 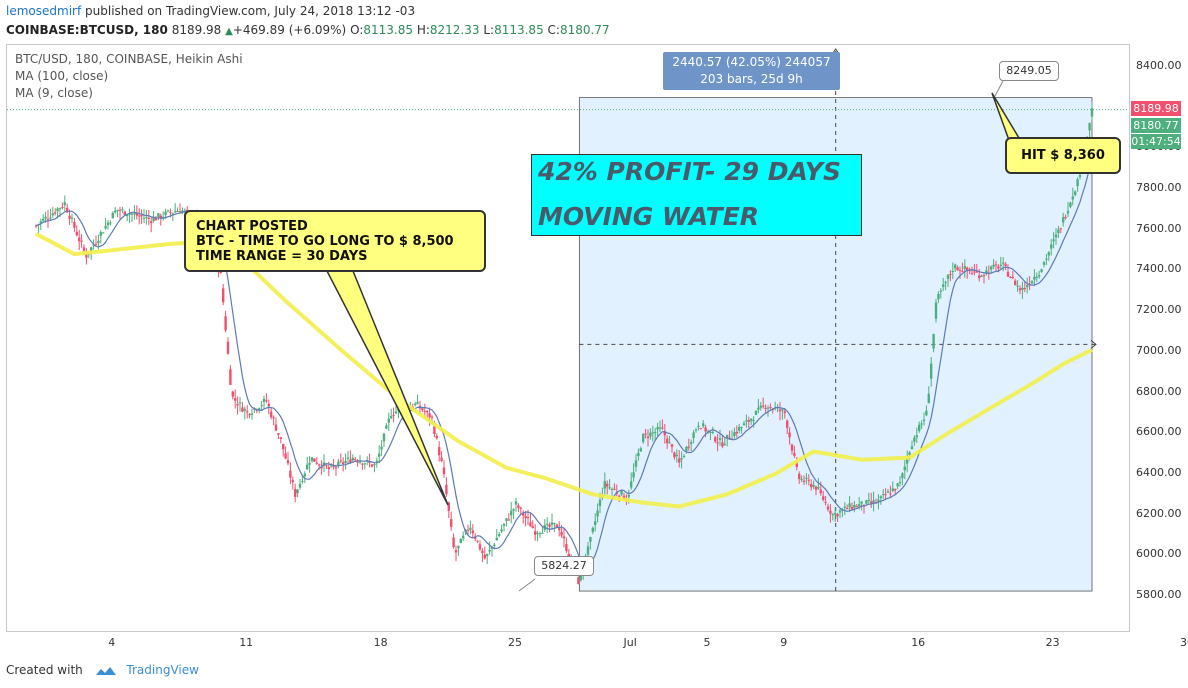 What do you see at coordinates (784, 642) in the screenshot?
I see `time-tick-label: 9` at bounding box center [784, 642].